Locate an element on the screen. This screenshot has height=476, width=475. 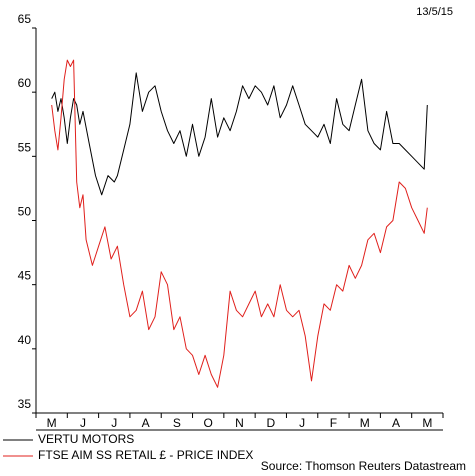
x-tick-label: D is located at coordinates (270, 423).